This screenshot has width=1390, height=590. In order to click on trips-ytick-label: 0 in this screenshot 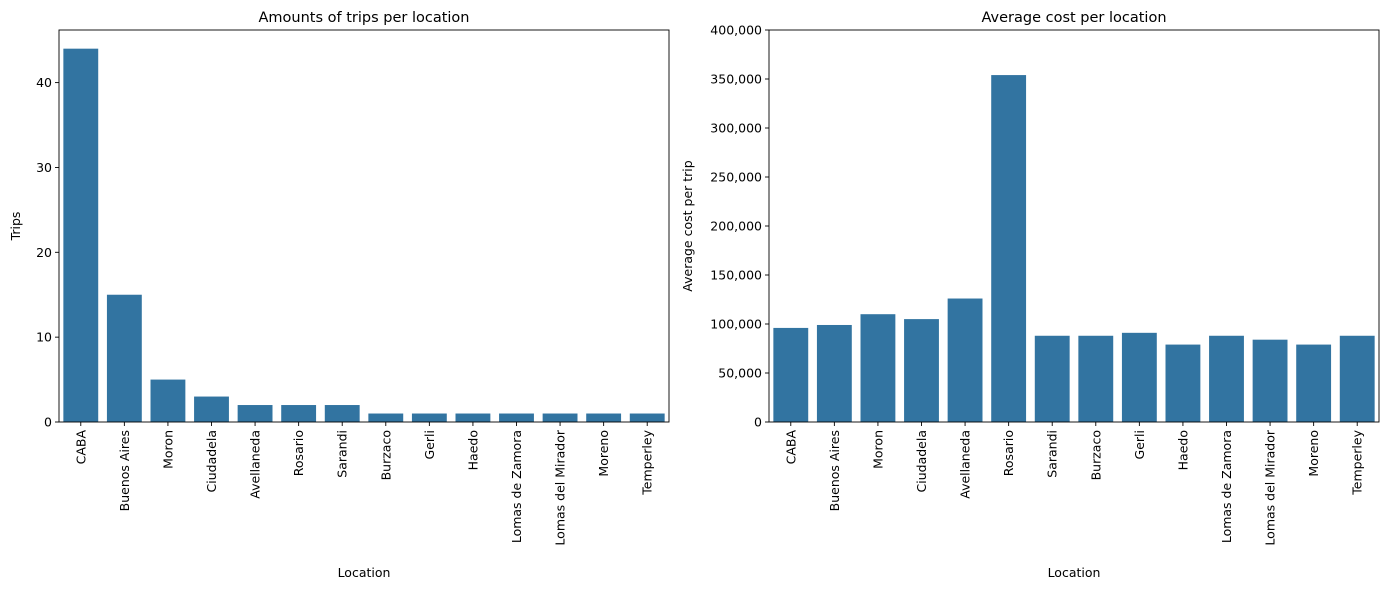, I will do `click(48, 422)`.